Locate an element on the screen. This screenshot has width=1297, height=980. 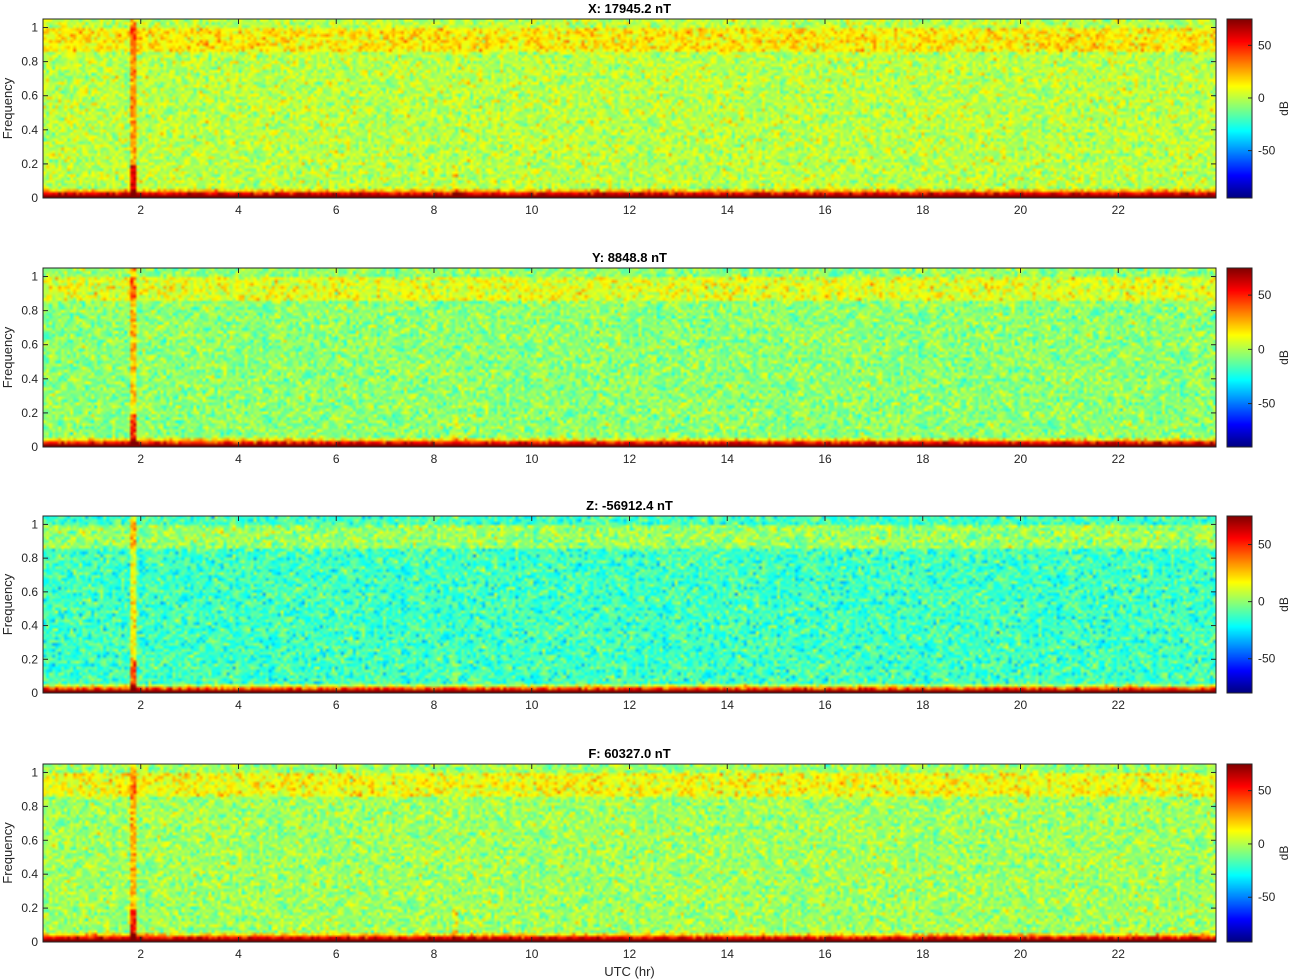
panel-title: F: 60327.0 nT is located at coordinates (629, 753).